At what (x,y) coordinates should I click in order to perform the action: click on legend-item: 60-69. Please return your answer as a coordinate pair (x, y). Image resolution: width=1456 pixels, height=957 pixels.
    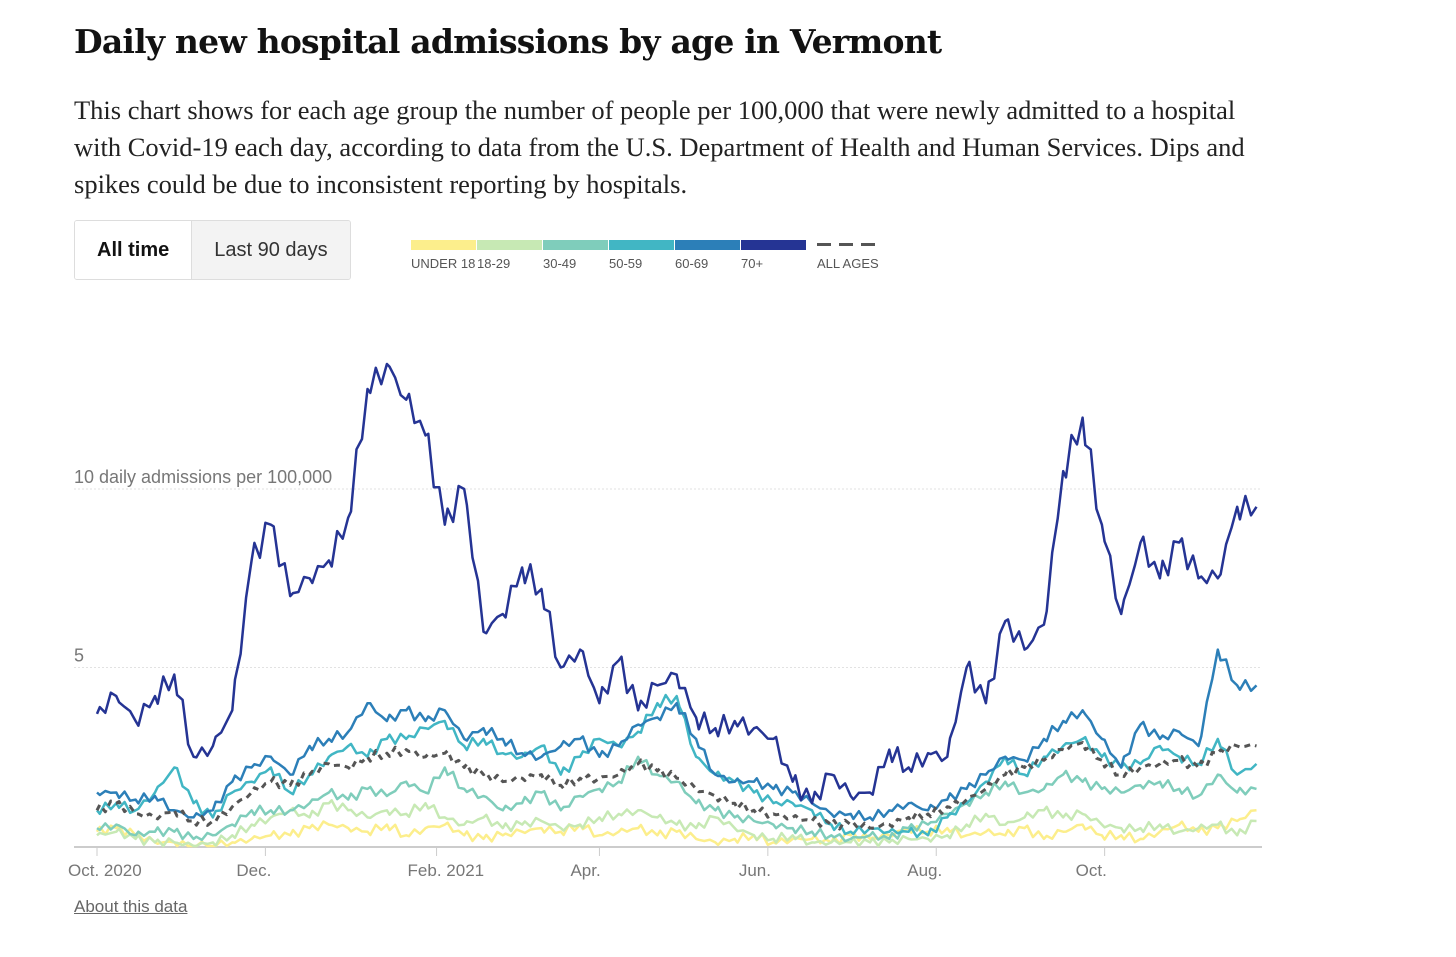
    Looking at the image, I should click on (708, 255).